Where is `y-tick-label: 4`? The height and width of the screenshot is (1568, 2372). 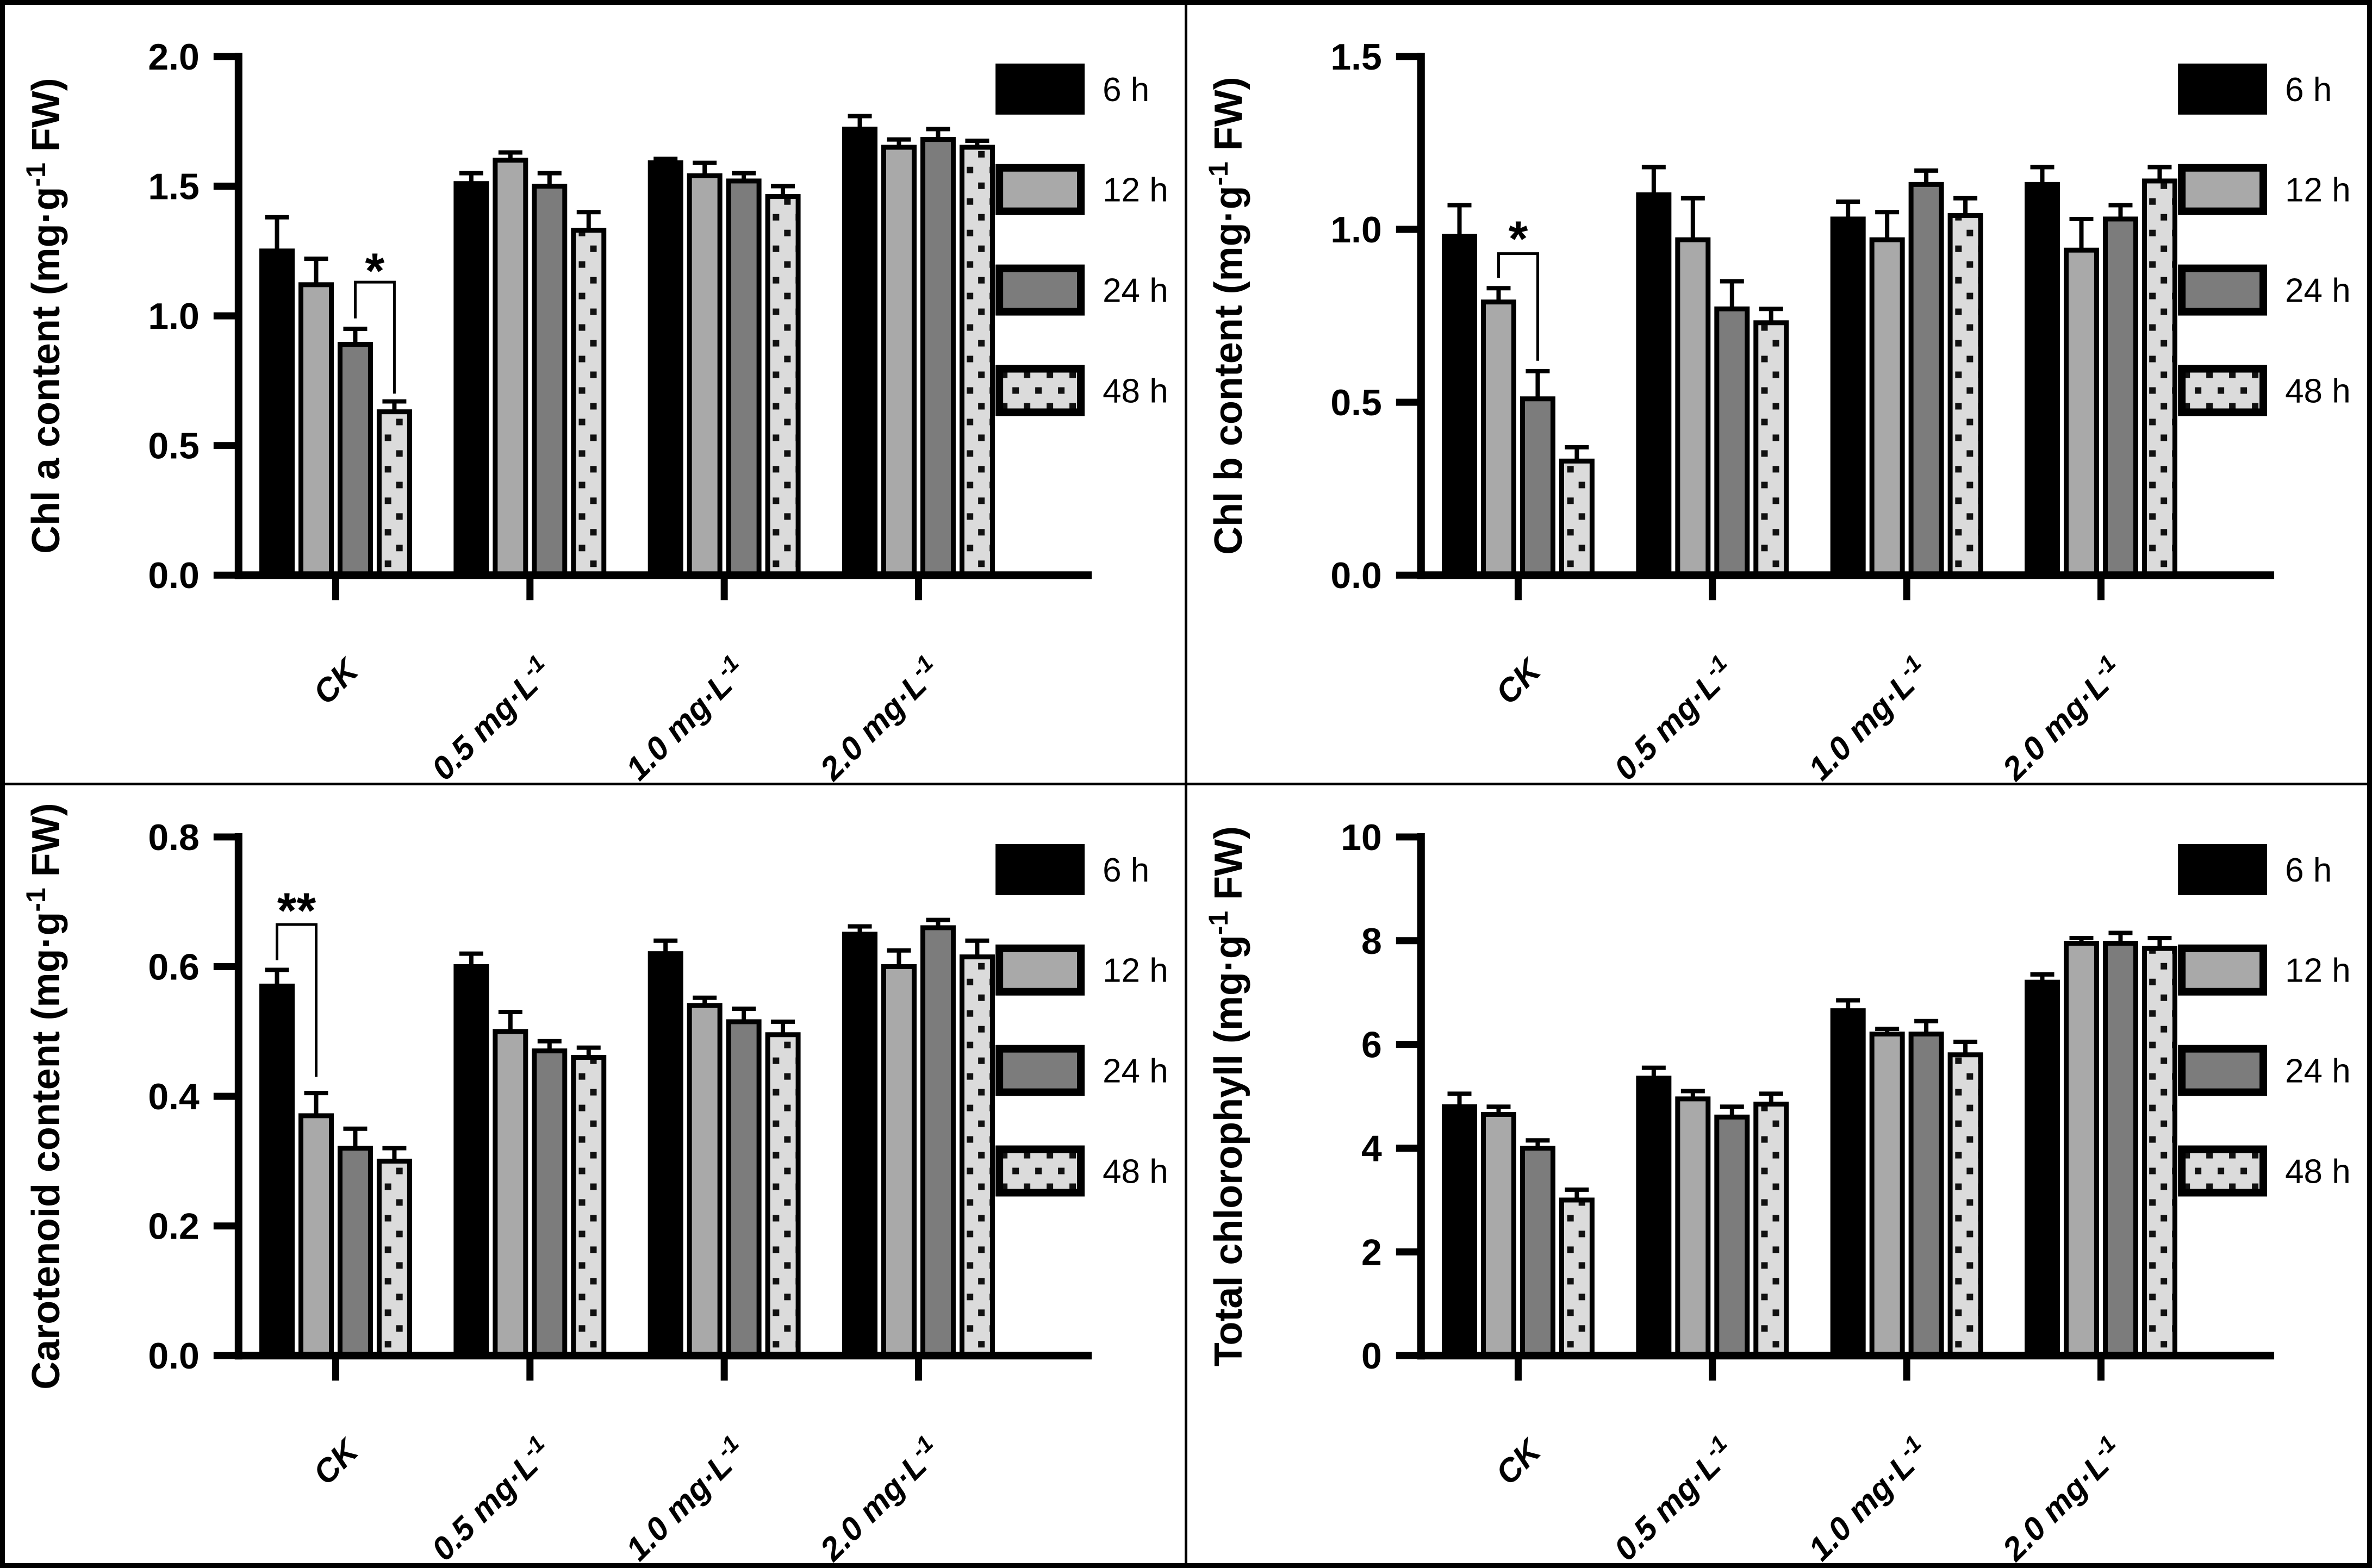 y-tick-label: 4 is located at coordinates (1371, 1149).